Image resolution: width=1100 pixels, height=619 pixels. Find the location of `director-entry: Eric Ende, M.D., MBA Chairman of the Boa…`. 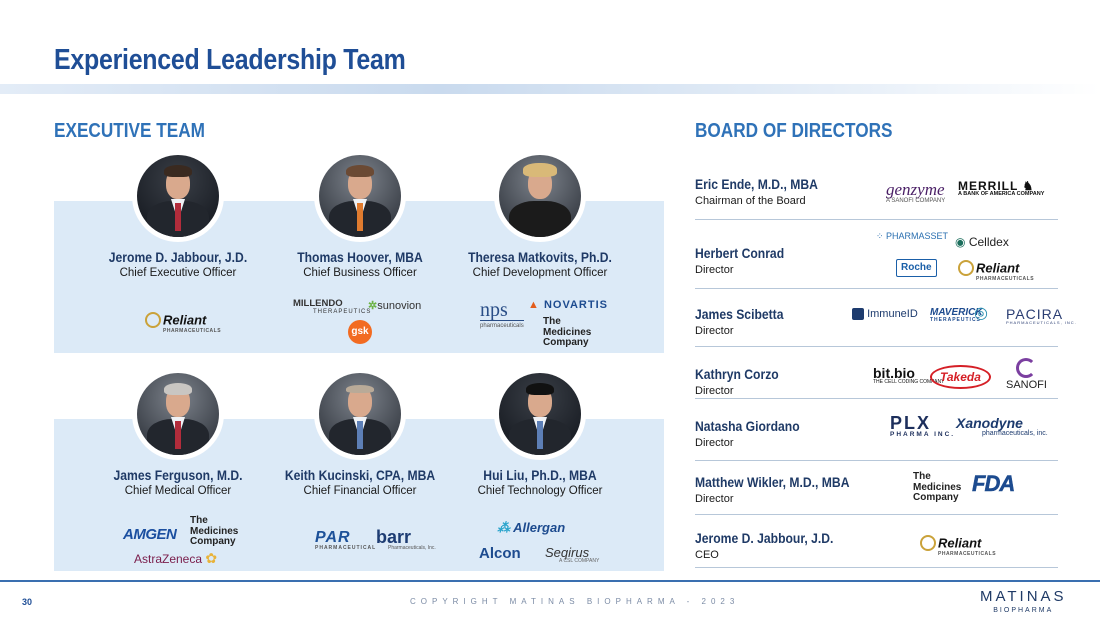

director-entry: Eric Ende, M.D., MBA Chairman of the Boa… is located at coordinates (763, 192).